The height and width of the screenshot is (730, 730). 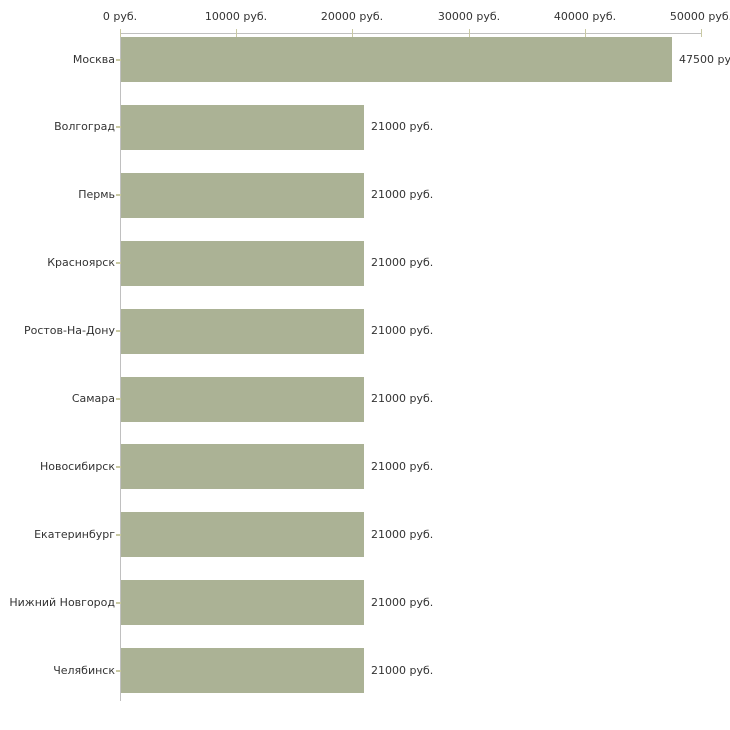 I want to click on x-axis-tick-label: 0 руб., so click(x=120, y=16).